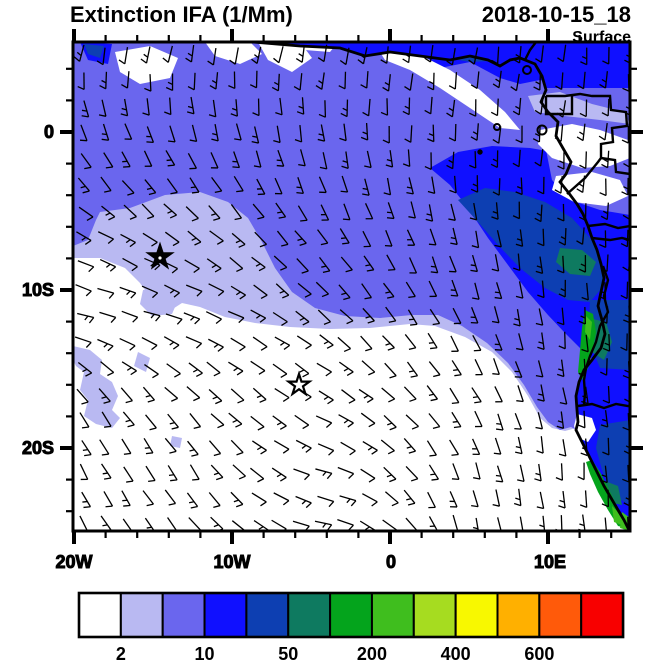 Image resolution: width=650 pixels, height=667 pixels. Describe the element at coordinates (391, 562) in the screenshot. I see `x-axis-label: 0` at that location.